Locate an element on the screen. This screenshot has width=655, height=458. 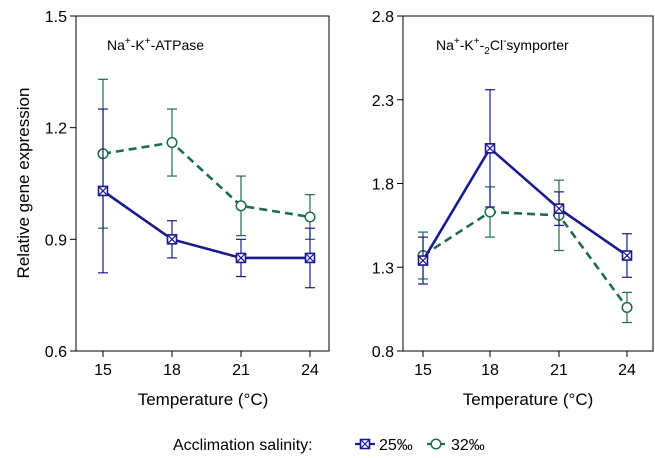
legend: Acclimation salinity: 25‰ 32‰ is located at coordinates (329, 445).